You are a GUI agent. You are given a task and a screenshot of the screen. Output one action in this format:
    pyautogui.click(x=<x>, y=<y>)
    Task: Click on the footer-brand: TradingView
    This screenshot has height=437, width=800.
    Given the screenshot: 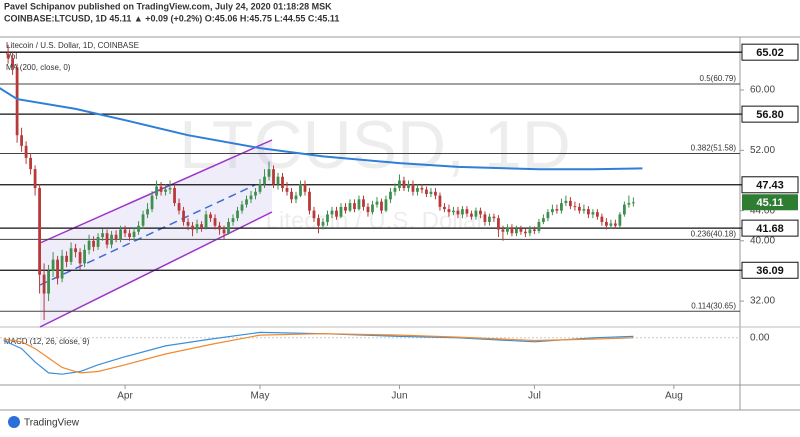 What is the action you would take?
    pyautogui.click(x=52, y=423)
    